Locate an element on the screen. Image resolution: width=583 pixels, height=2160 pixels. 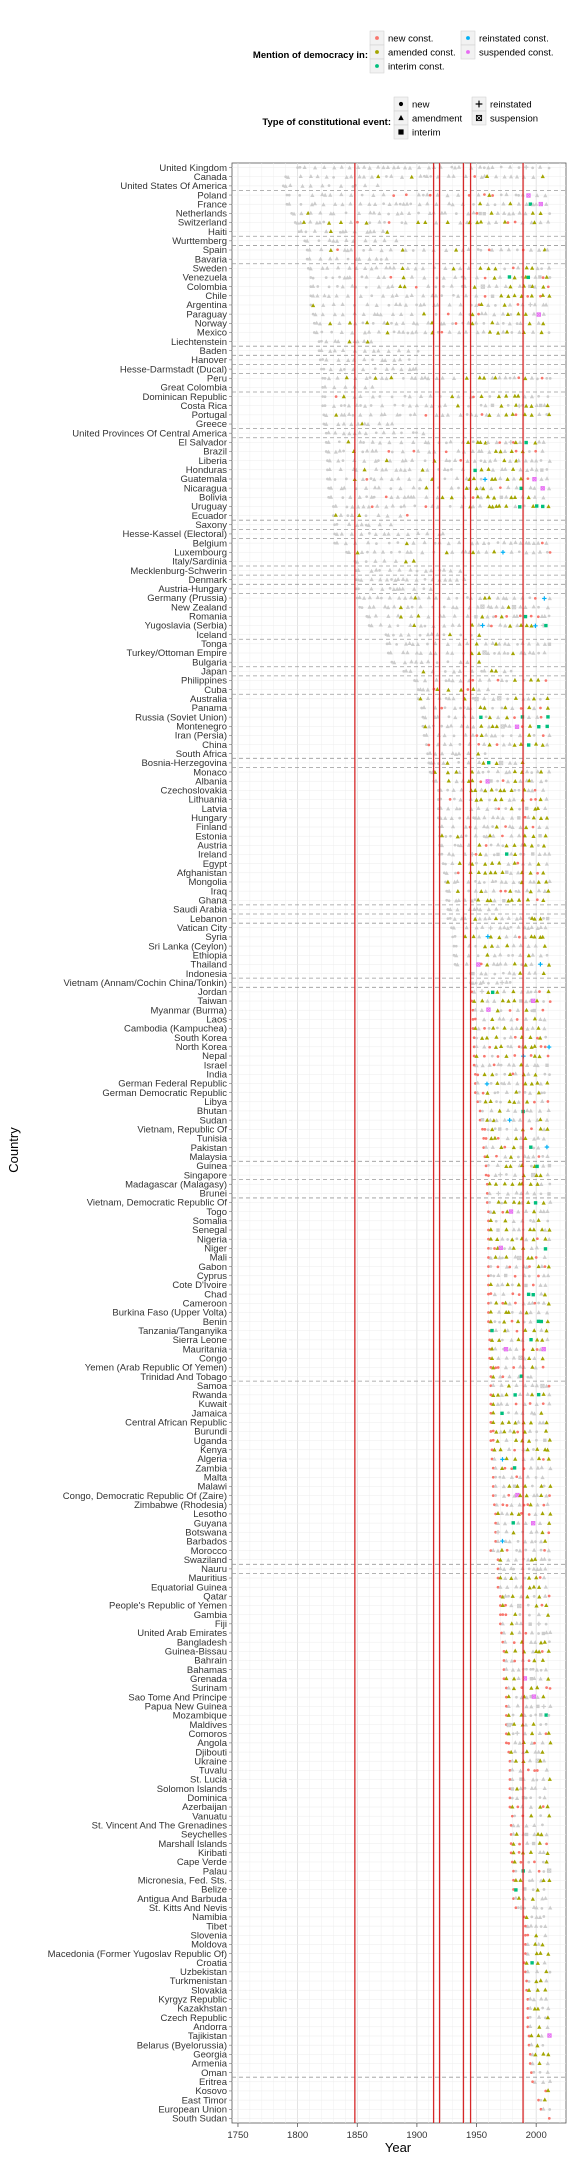
p-netherlands-event is located at coordinates (308, 212).